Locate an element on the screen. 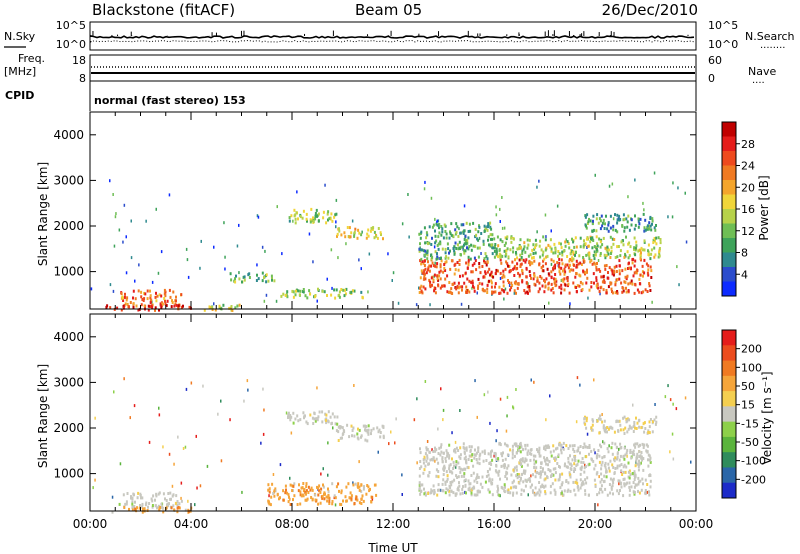 This screenshot has width=800, height=554. echo-region is located at coordinates (322, 494).